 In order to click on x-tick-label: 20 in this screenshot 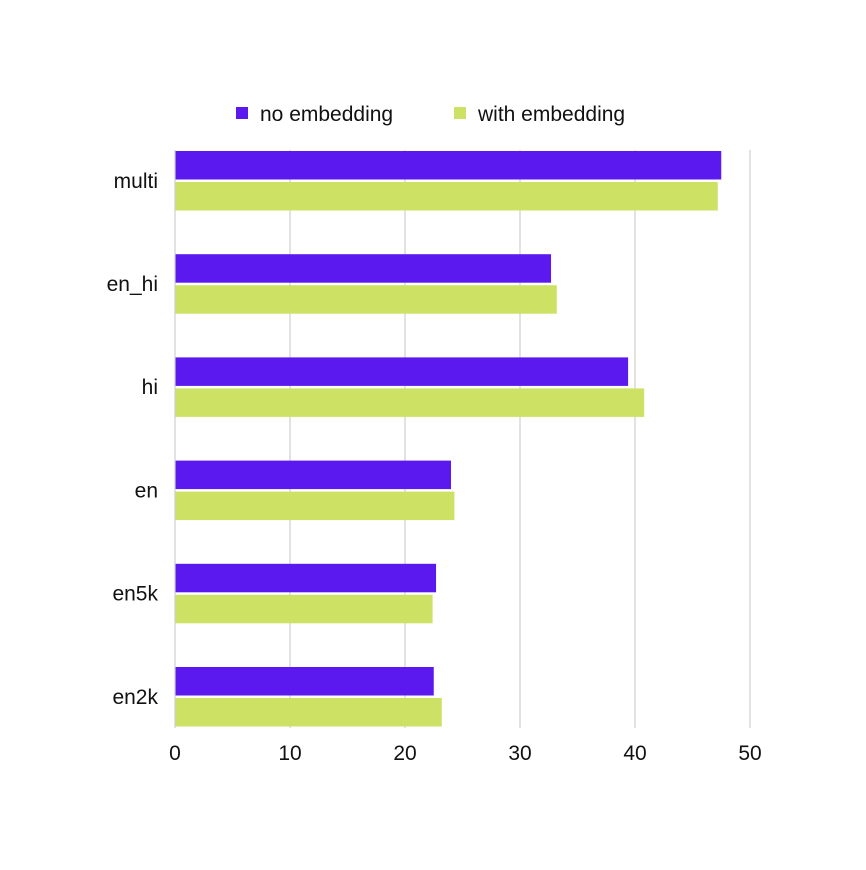, I will do `click(404, 753)`.